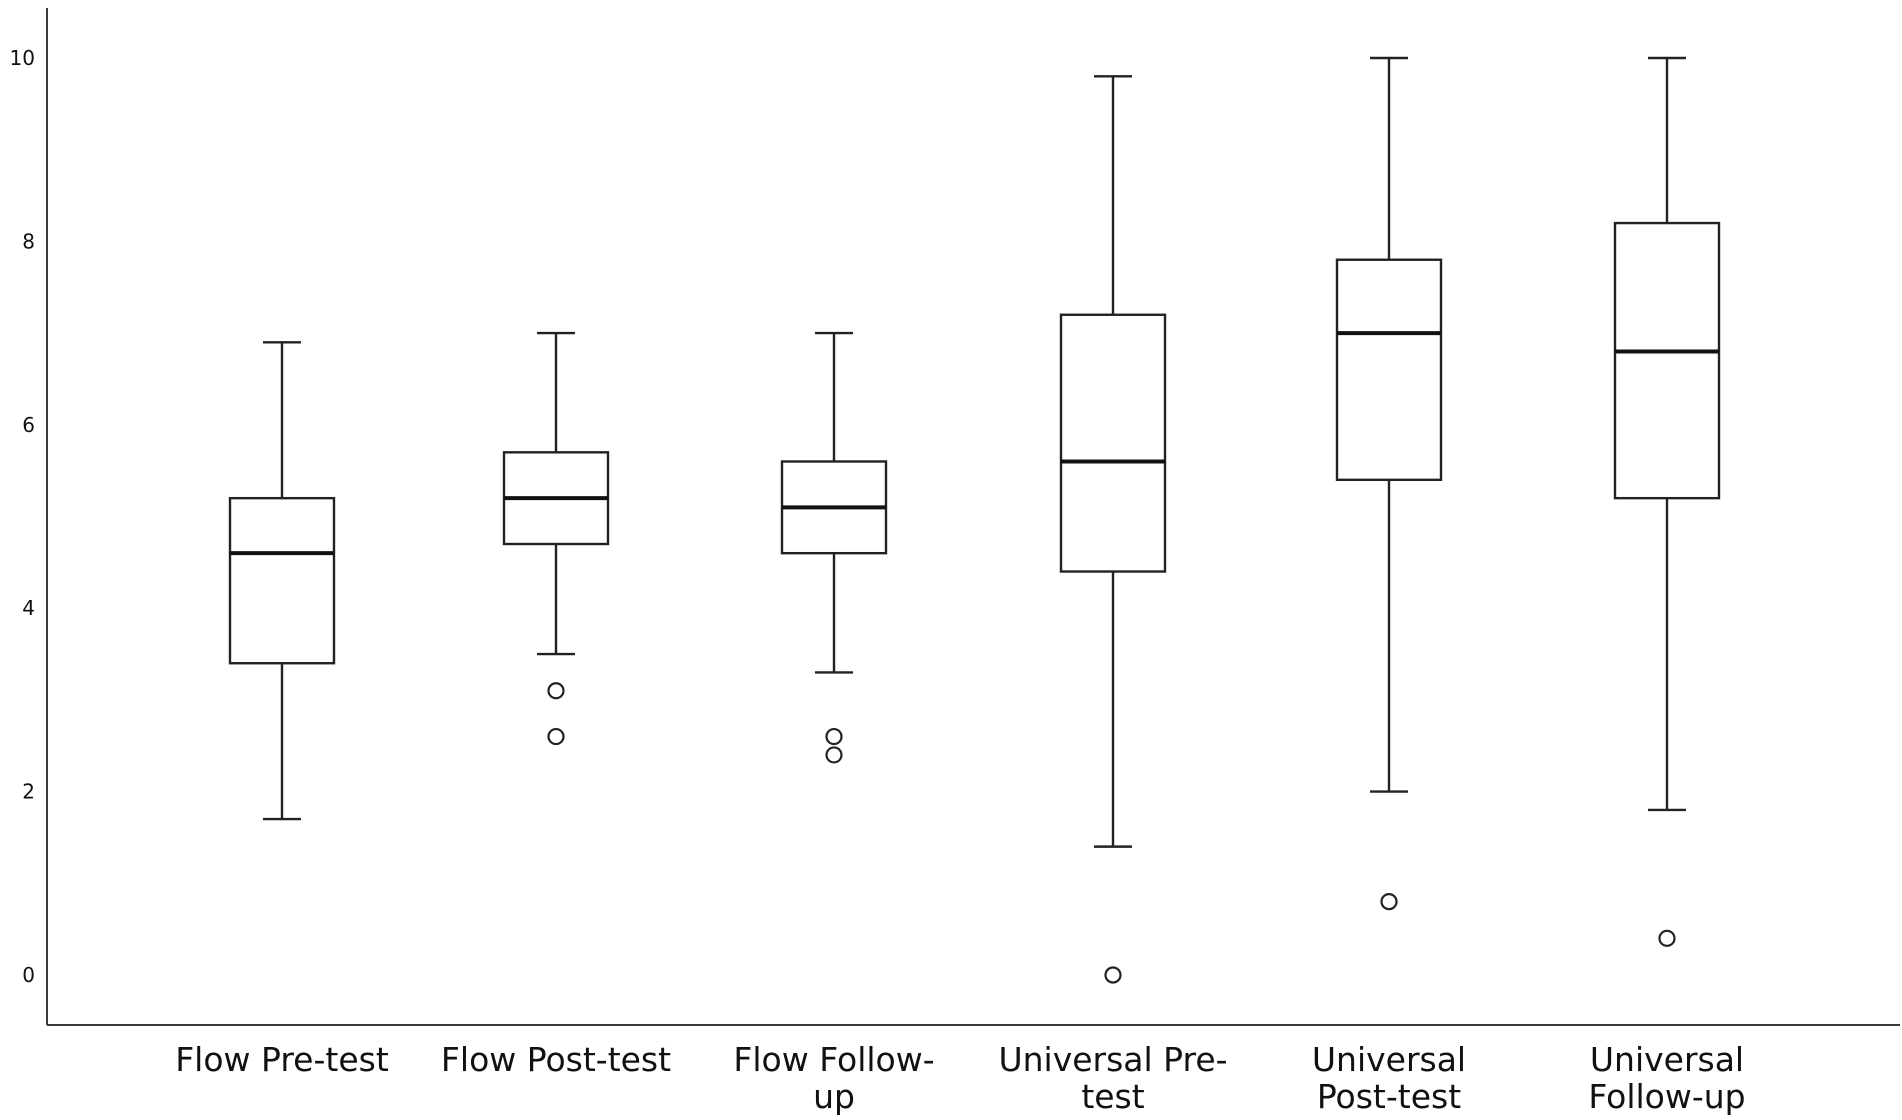 This screenshot has height=1120, width=1902. I want to click on y-tick-label: 10, so click(22, 58).